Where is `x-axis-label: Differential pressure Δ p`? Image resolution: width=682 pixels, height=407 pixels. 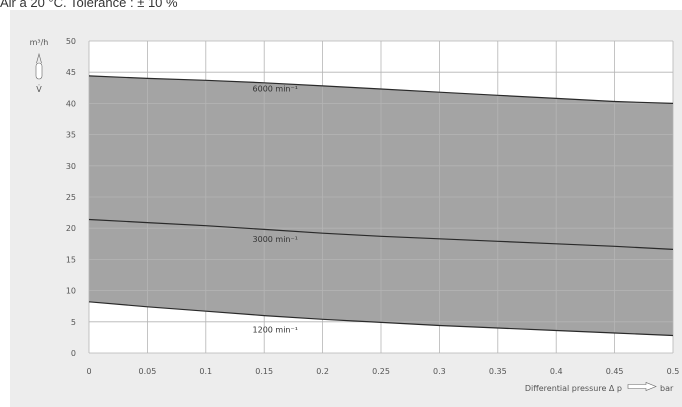
x-axis-label: Differential pressure Δ p is located at coordinates (573, 388).